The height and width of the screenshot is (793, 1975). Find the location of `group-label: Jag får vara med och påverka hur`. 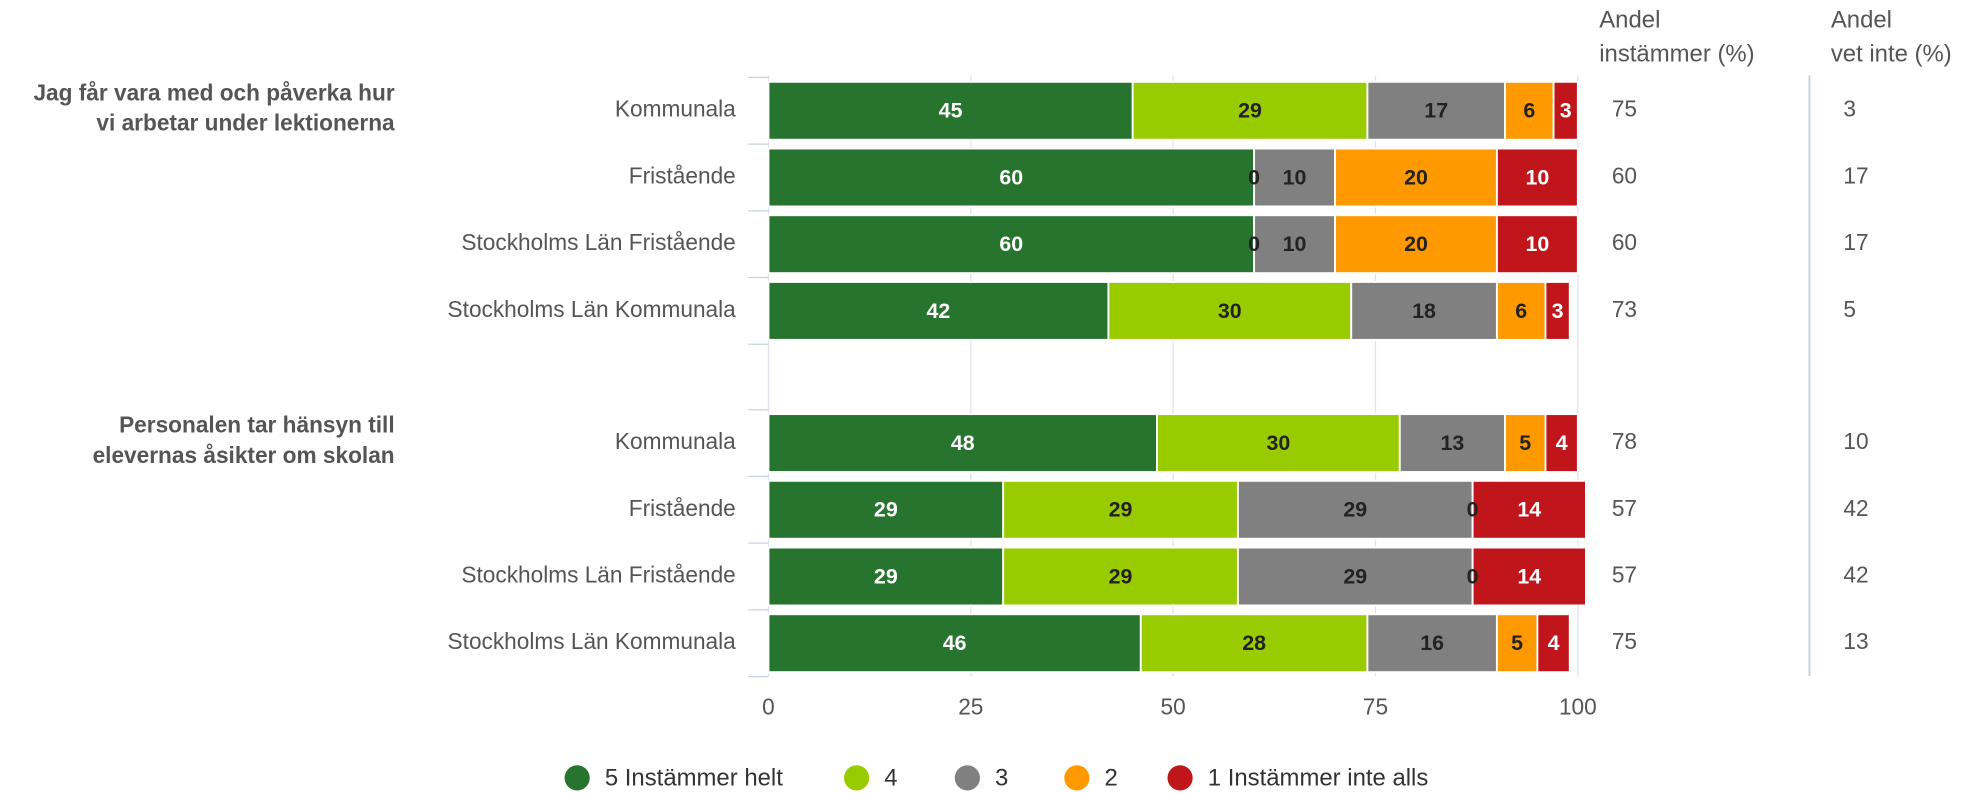

group-label: Jag får vara med och påverka hur is located at coordinates (213, 92).